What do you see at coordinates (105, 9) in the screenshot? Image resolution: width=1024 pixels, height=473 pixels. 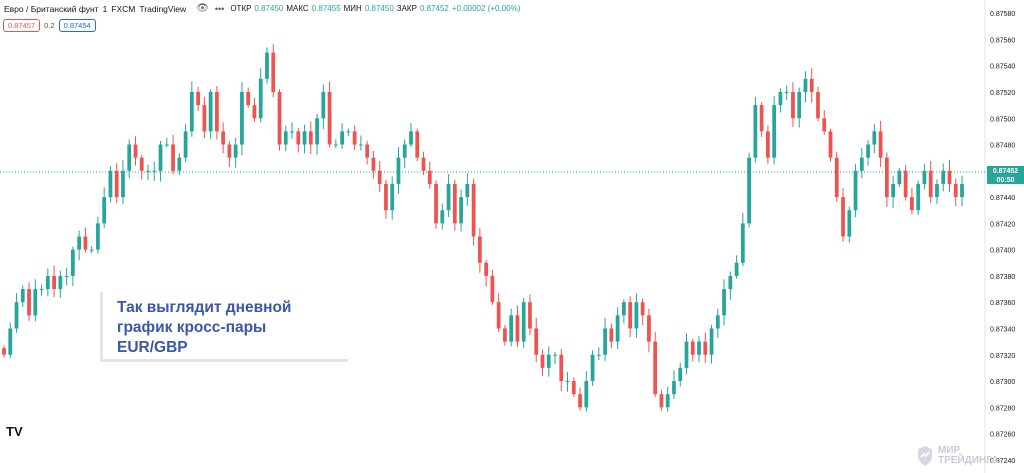 I see `interval-label: 1` at bounding box center [105, 9].